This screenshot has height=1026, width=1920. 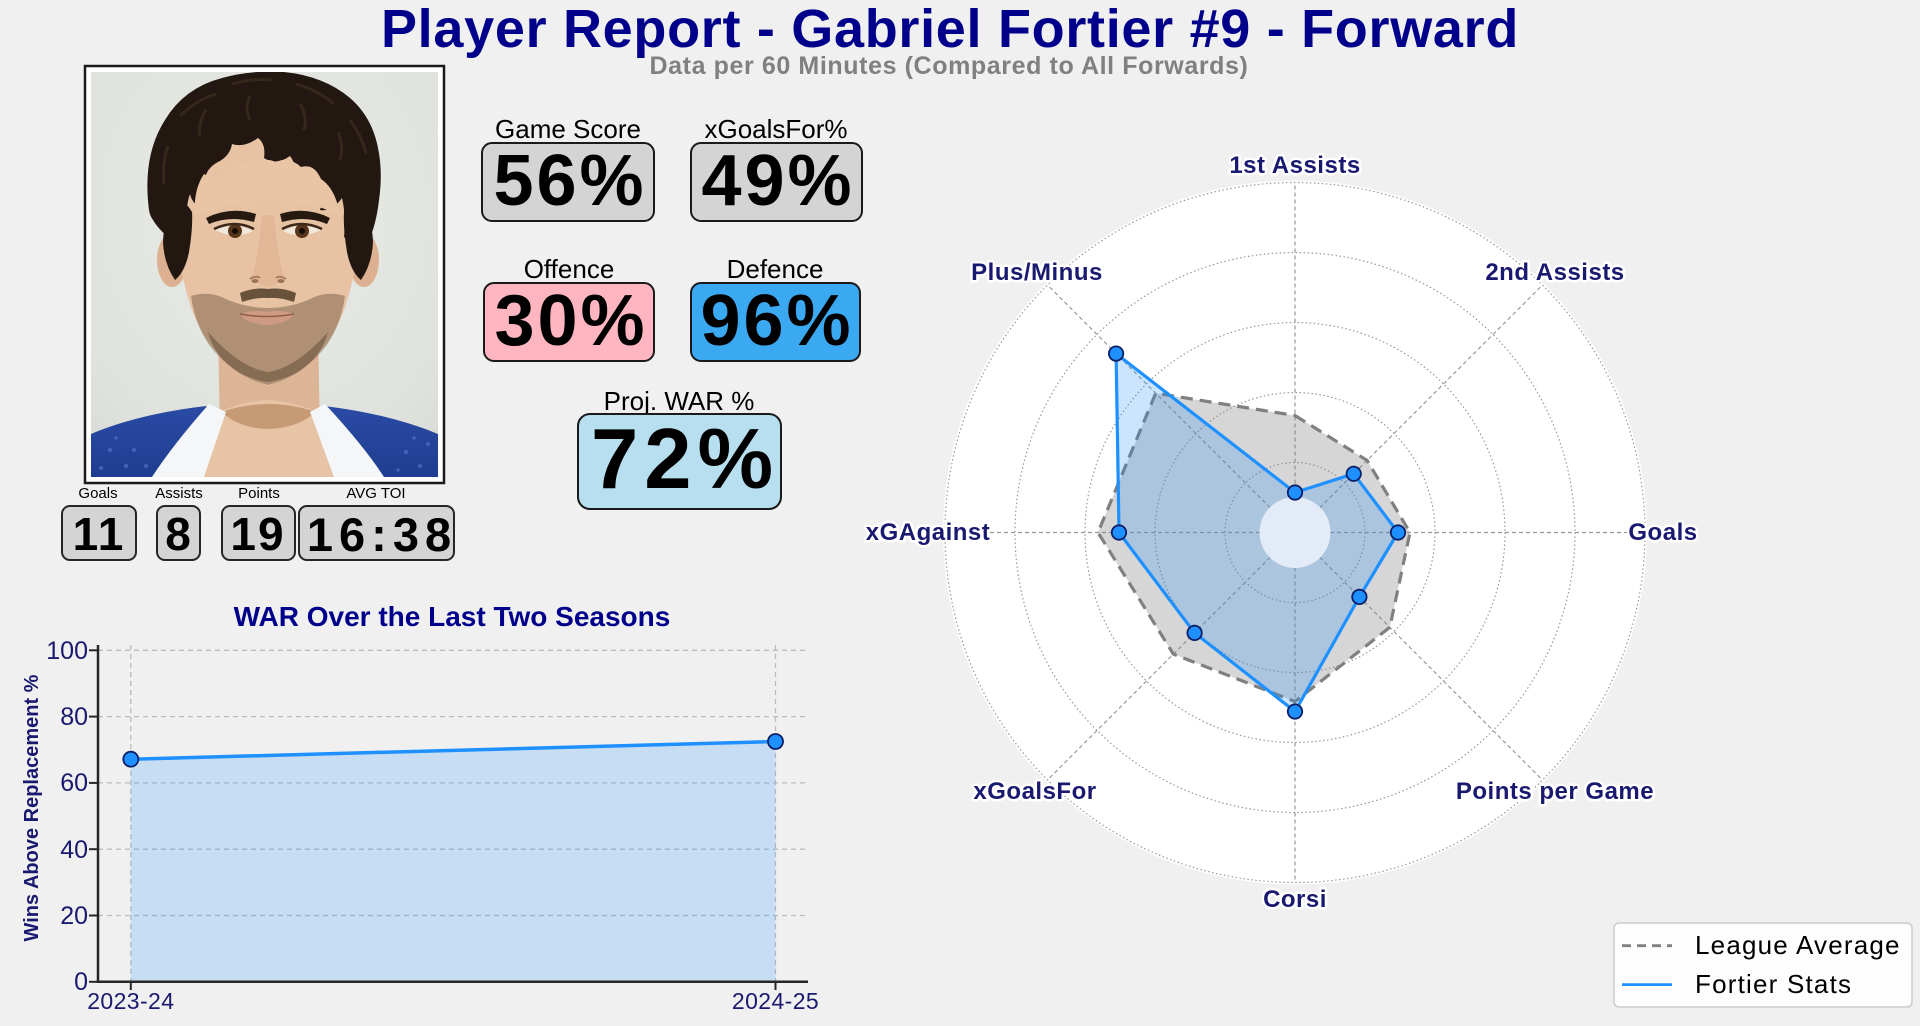 I want to click on svg-text: 30%, so click(x=570, y=321).